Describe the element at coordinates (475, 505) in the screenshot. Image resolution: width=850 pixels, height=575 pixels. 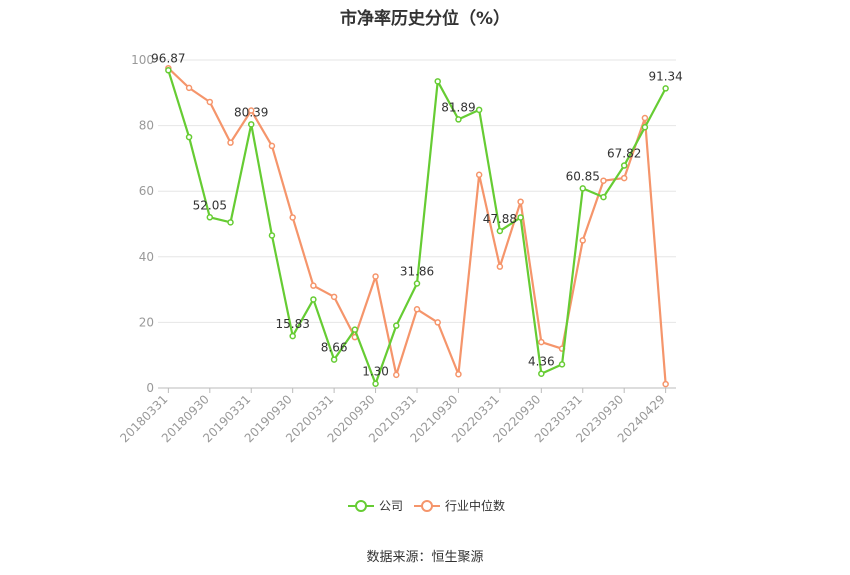
I see `legend-label-1: 行业中位数` at that location.